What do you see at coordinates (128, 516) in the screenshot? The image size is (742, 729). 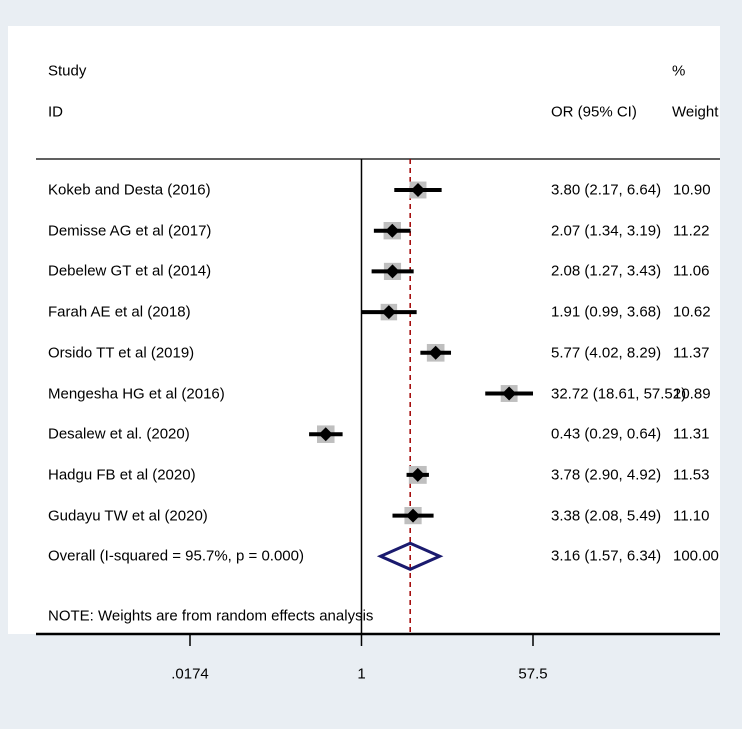 I see `study-name: Gudayu TW et al (2020)` at bounding box center [128, 516].